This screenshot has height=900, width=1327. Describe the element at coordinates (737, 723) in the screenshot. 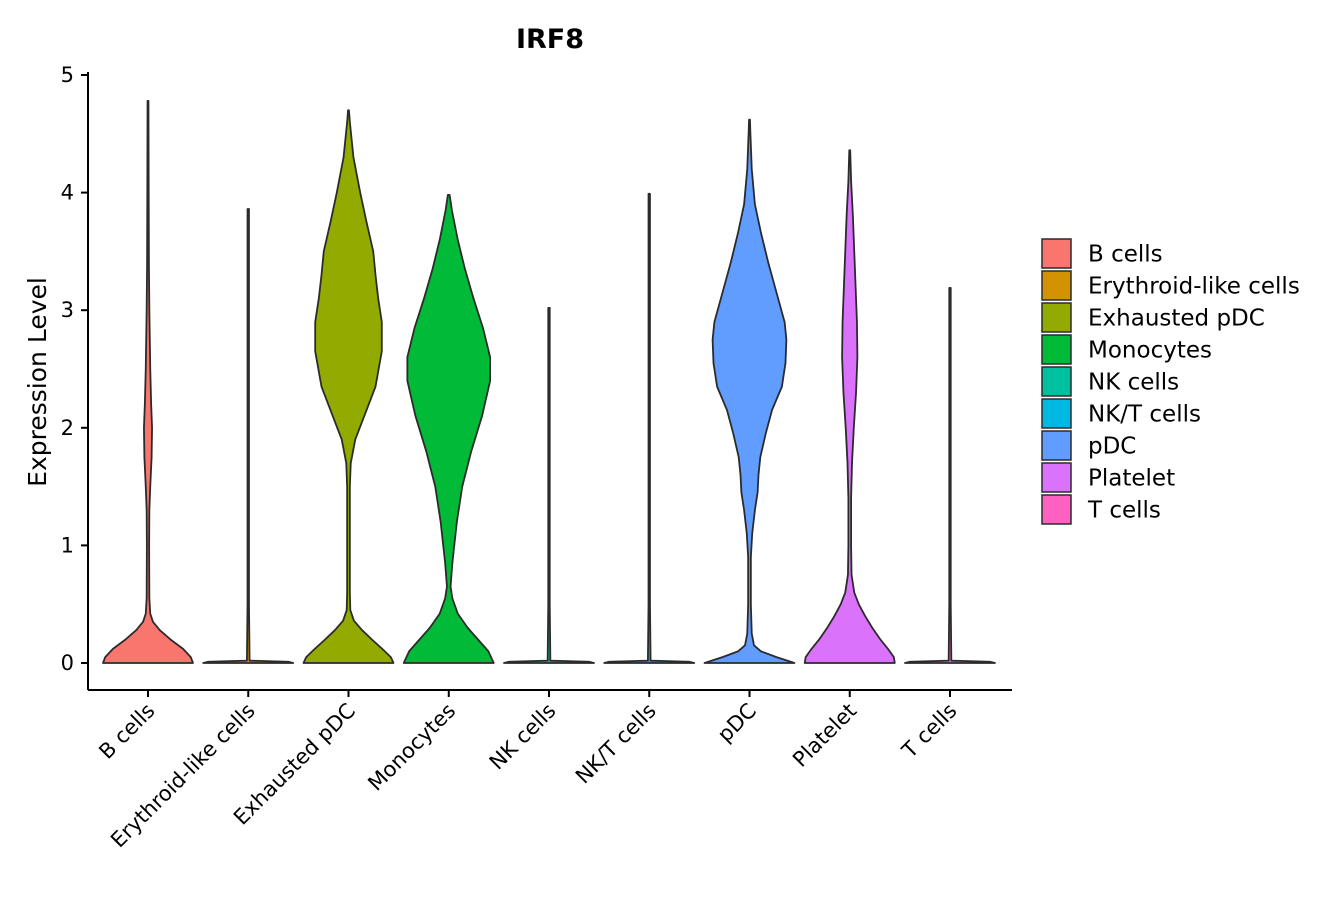

I see `x-tick-label: pDC` at that location.